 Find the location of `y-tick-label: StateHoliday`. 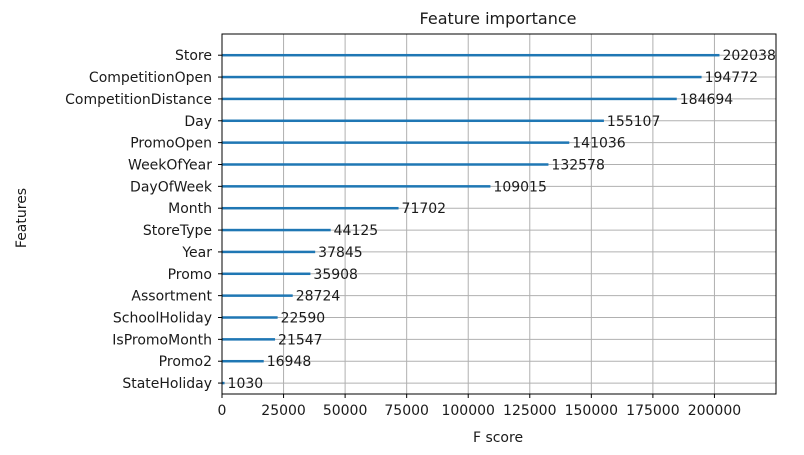

y-tick-label: StateHoliday is located at coordinates (167, 384).